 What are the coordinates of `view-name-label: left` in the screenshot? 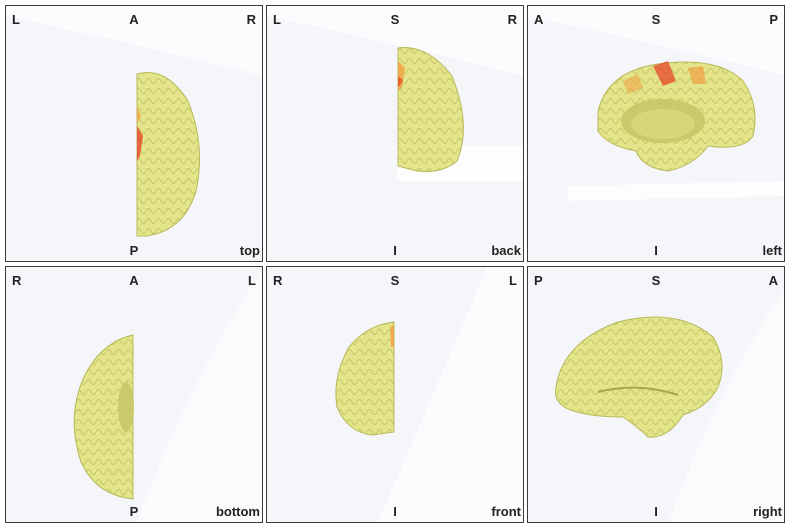 It's located at (772, 250).